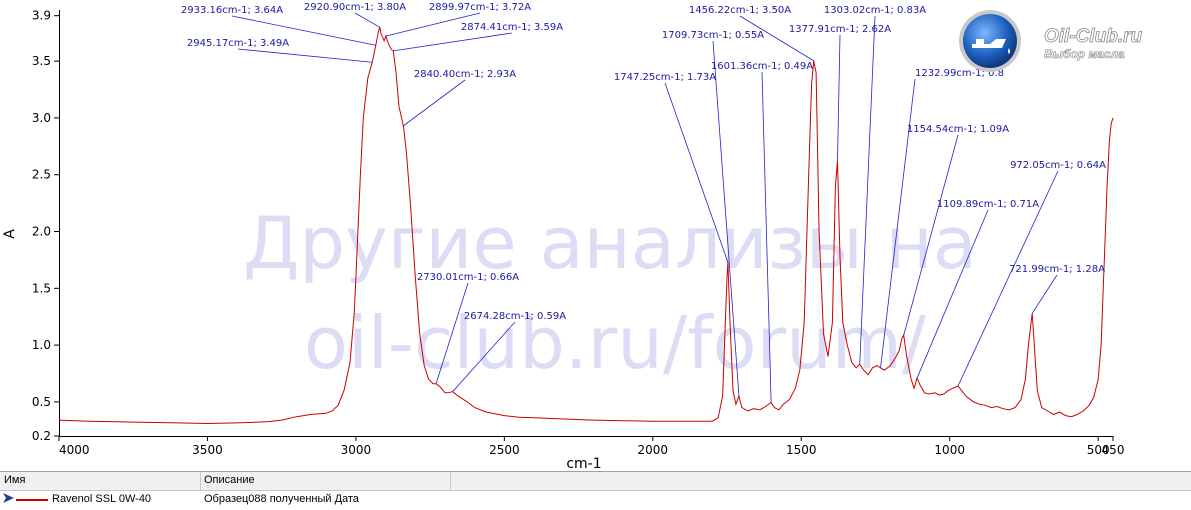  I want to click on peak-annotation-label: 721.99cm-1; 1.28A, so click(1057, 269).